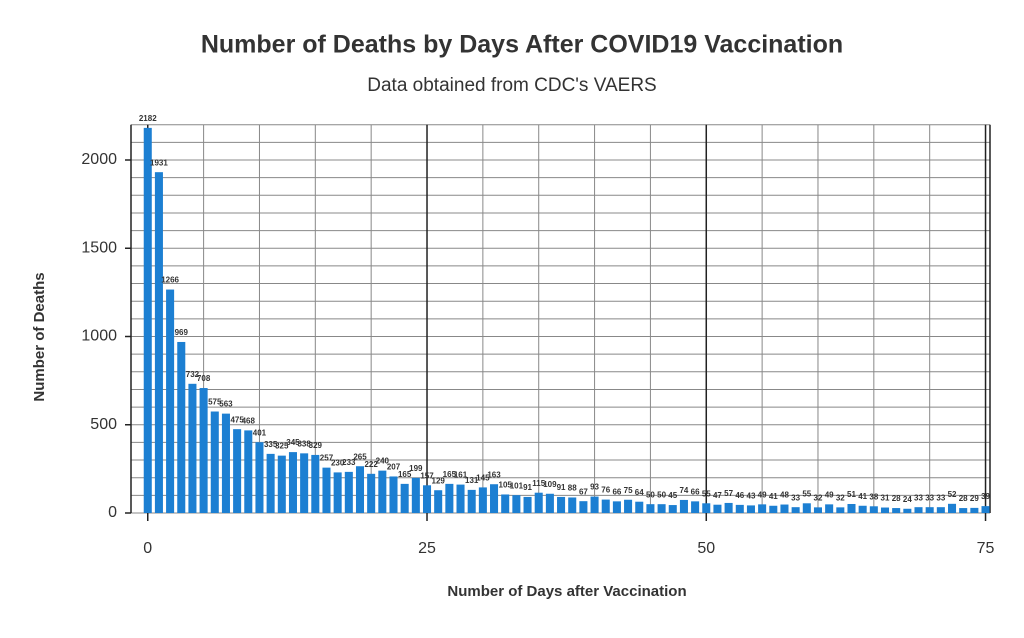 Image resolution: width=1024 pixels, height=638 pixels. Describe the element at coordinates (717, 495) in the screenshot. I see `data-label: 47` at that location.